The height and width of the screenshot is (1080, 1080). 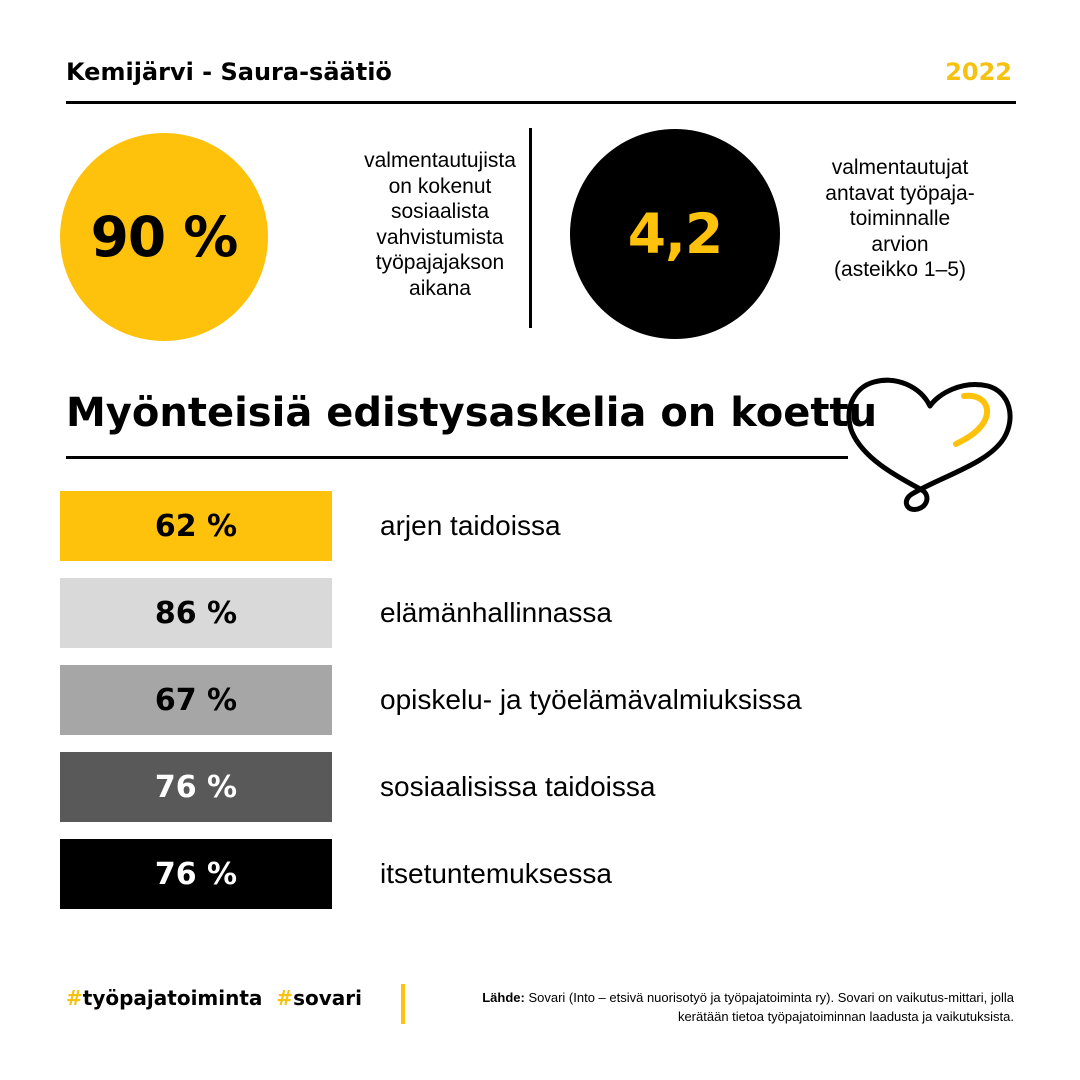 What do you see at coordinates (328, 998) in the screenshot?
I see `hashtag-sovari: sovari` at bounding box center [328, 998].